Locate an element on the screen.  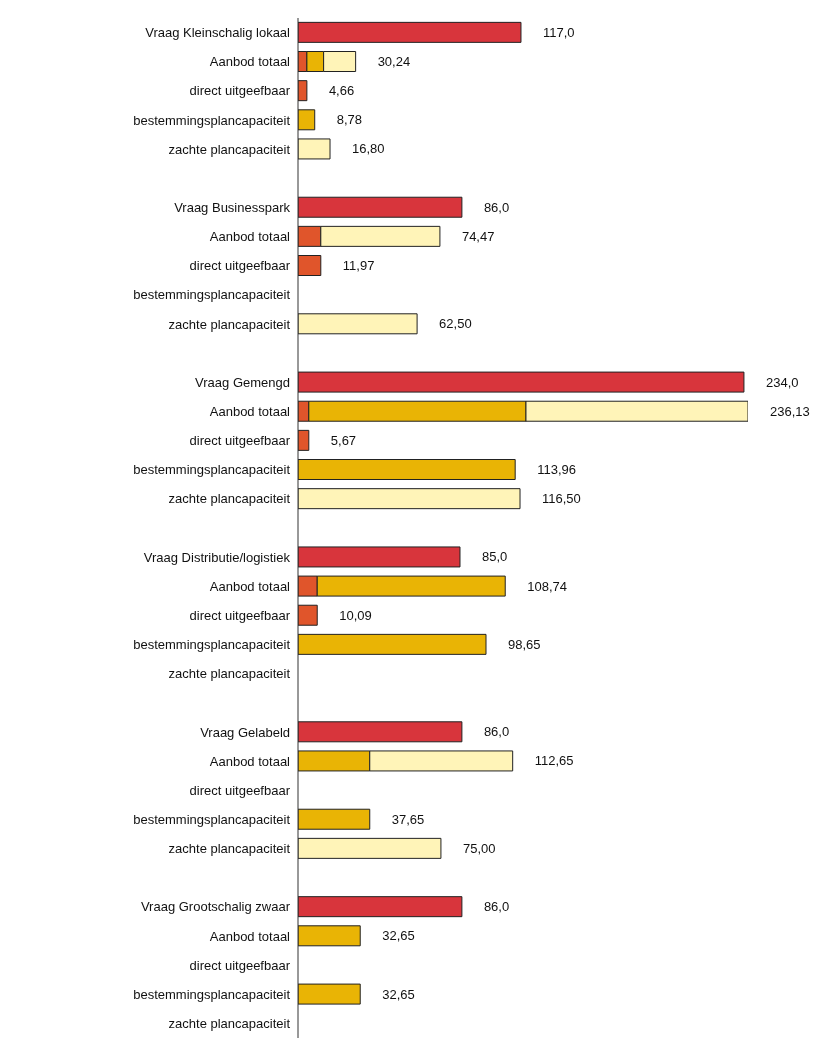
total-label: 108,74 is located at coordinates (547, 586).